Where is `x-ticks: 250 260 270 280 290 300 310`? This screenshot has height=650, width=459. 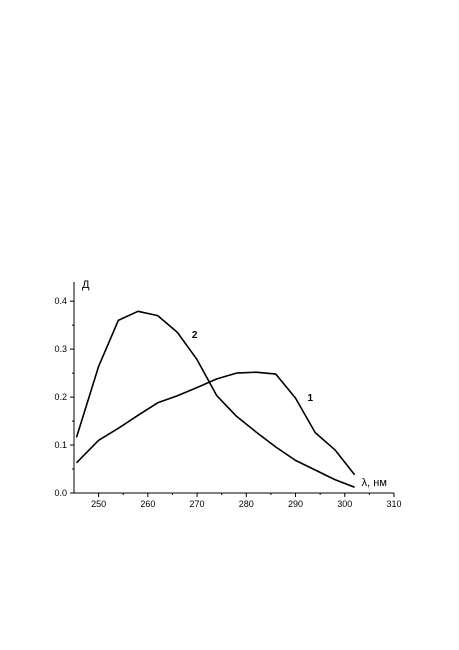
x-ticks: 250 260 270 280 290 300 310 is located at coordinates (246, 501).